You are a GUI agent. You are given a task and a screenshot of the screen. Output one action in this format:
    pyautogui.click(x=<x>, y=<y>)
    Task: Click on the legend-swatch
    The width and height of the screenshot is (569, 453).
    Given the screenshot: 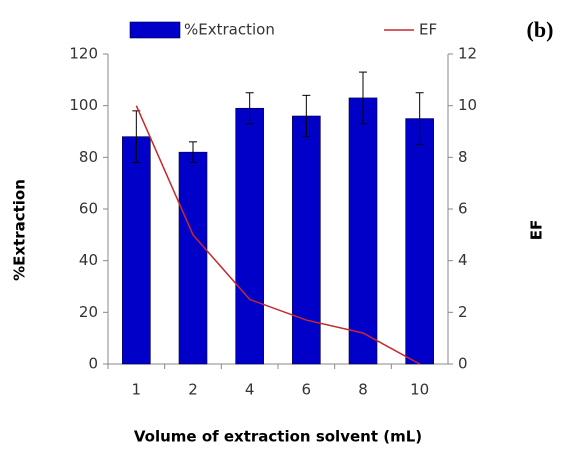 What is the action you would take?
    pyautogui.click(x=155, y=30)
    